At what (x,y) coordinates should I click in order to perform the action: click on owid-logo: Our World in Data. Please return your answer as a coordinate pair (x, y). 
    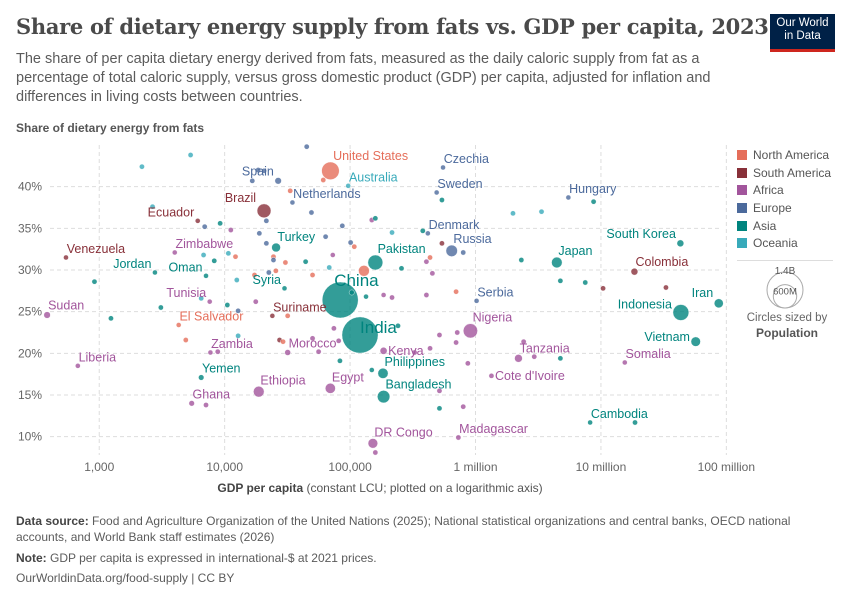
    Looking at the image, I should click on (802, 33).